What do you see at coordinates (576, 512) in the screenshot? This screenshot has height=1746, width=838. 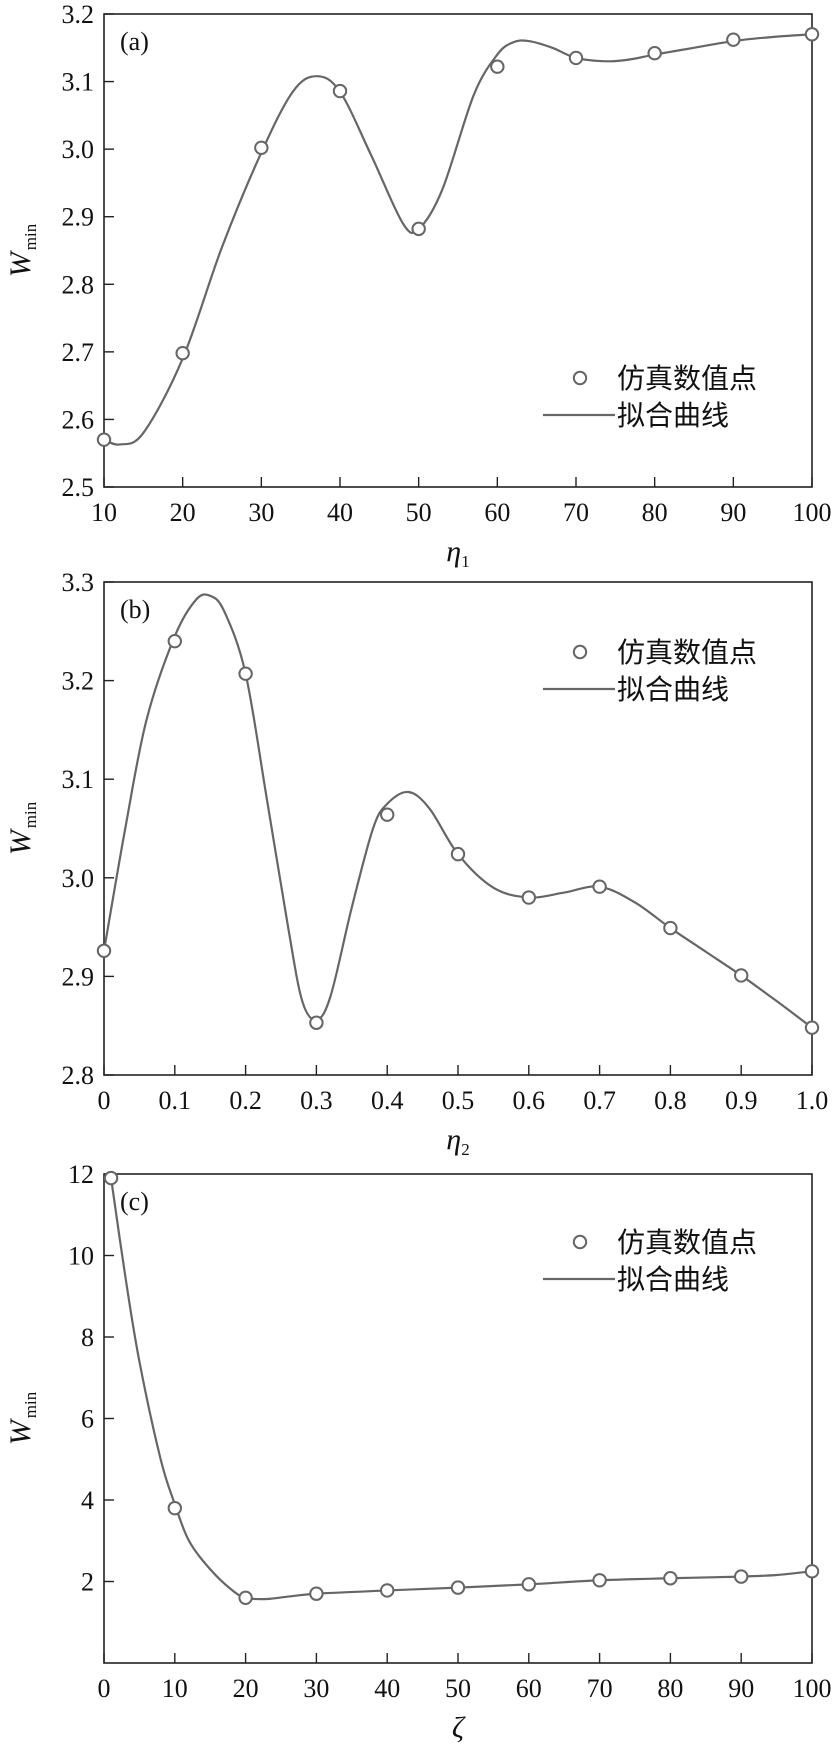 I see `x-tick-label: 70` at bounding box center [576, 512].